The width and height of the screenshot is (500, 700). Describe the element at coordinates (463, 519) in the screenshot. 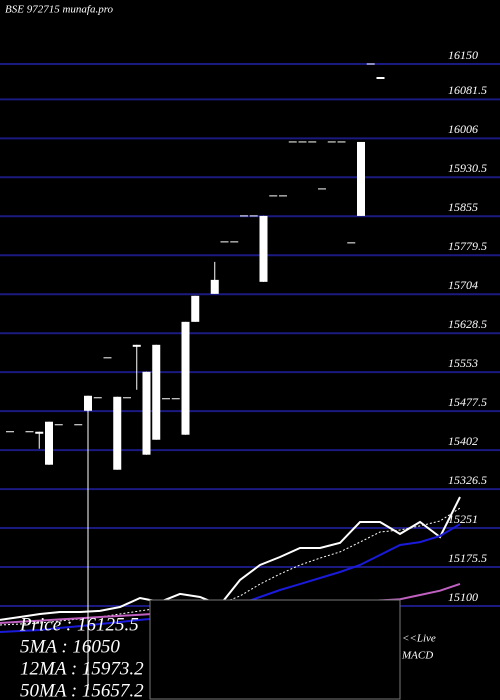

I see `y-tick-label: 15251` at that location.